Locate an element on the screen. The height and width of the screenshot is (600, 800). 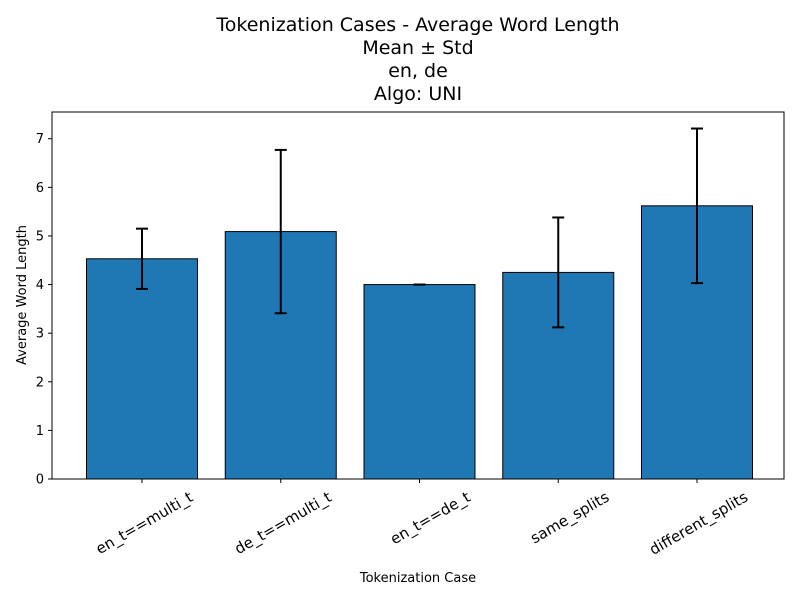
title-line-3: en, de is located at coordinates (418, 71).